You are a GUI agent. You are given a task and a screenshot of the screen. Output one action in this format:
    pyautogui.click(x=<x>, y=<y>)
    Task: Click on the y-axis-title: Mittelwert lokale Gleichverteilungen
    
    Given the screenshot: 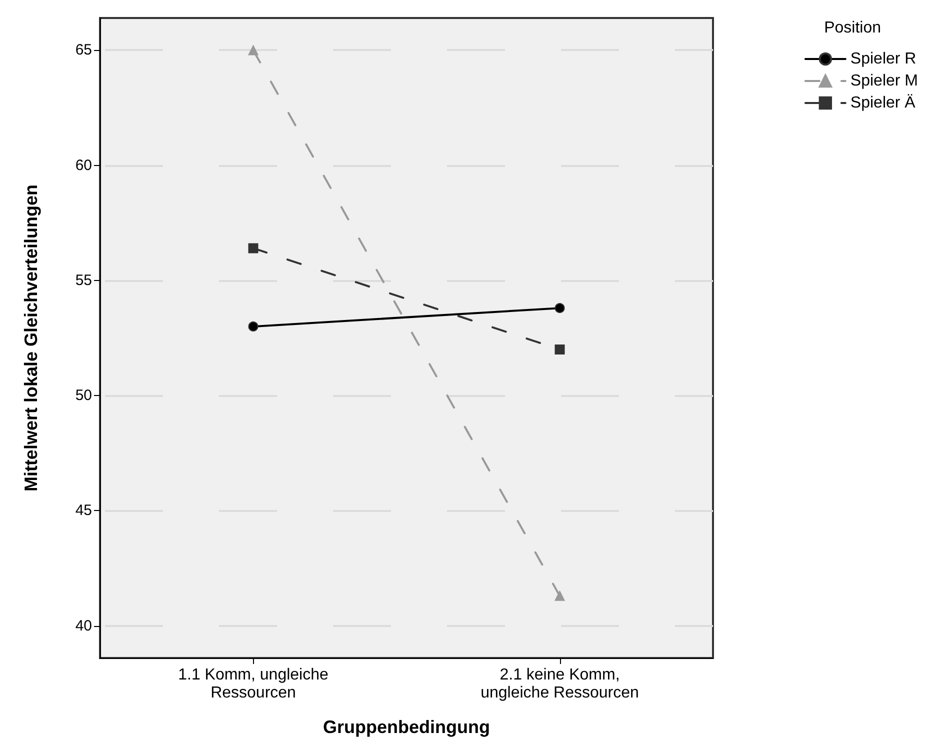 What is the action you would take?
    pyautogui.click(x=31, y=338)
    